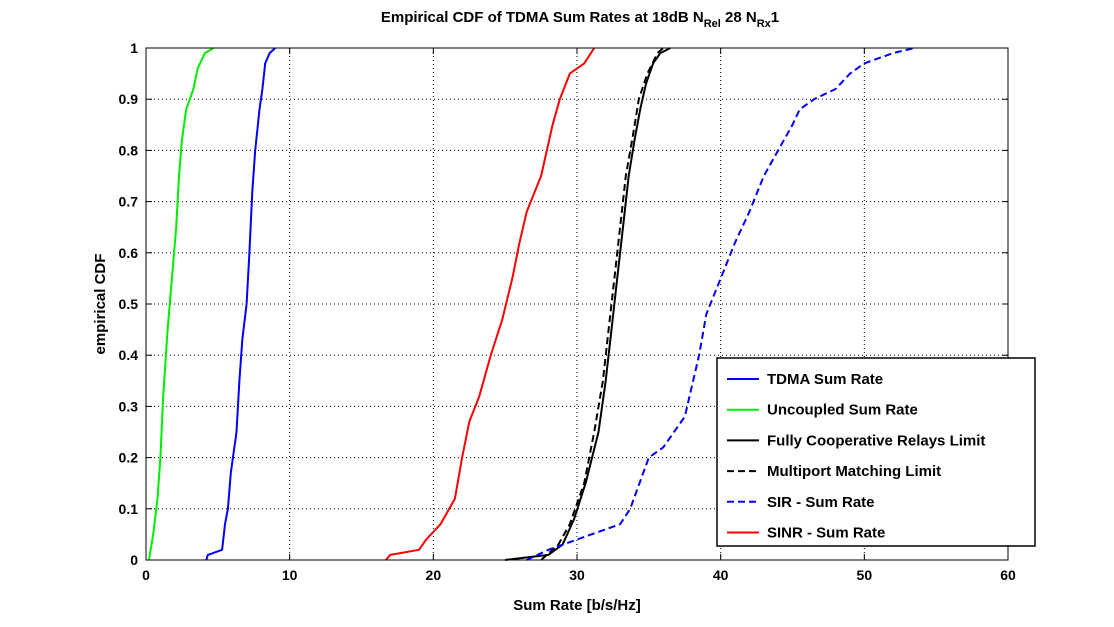 Image resolution: width=1114 pixels, height=627 pixels. What do you see at coordinates (129, 304) in the screenshot?
I see `y-tick-label: 0.5` at bounding box center [129, 304].